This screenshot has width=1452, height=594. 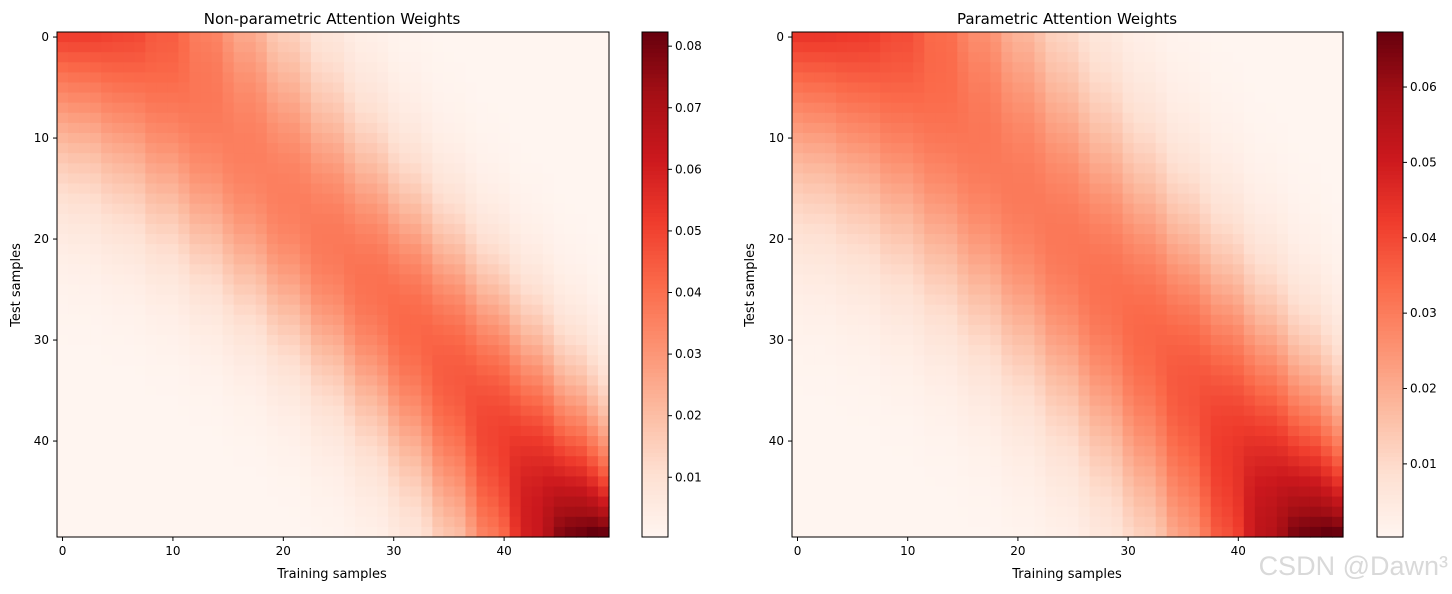 What do you see at coordinates (172, 551) in the screenshot?
I see `x-tick-label: 10` at bounding box center [172, 551].